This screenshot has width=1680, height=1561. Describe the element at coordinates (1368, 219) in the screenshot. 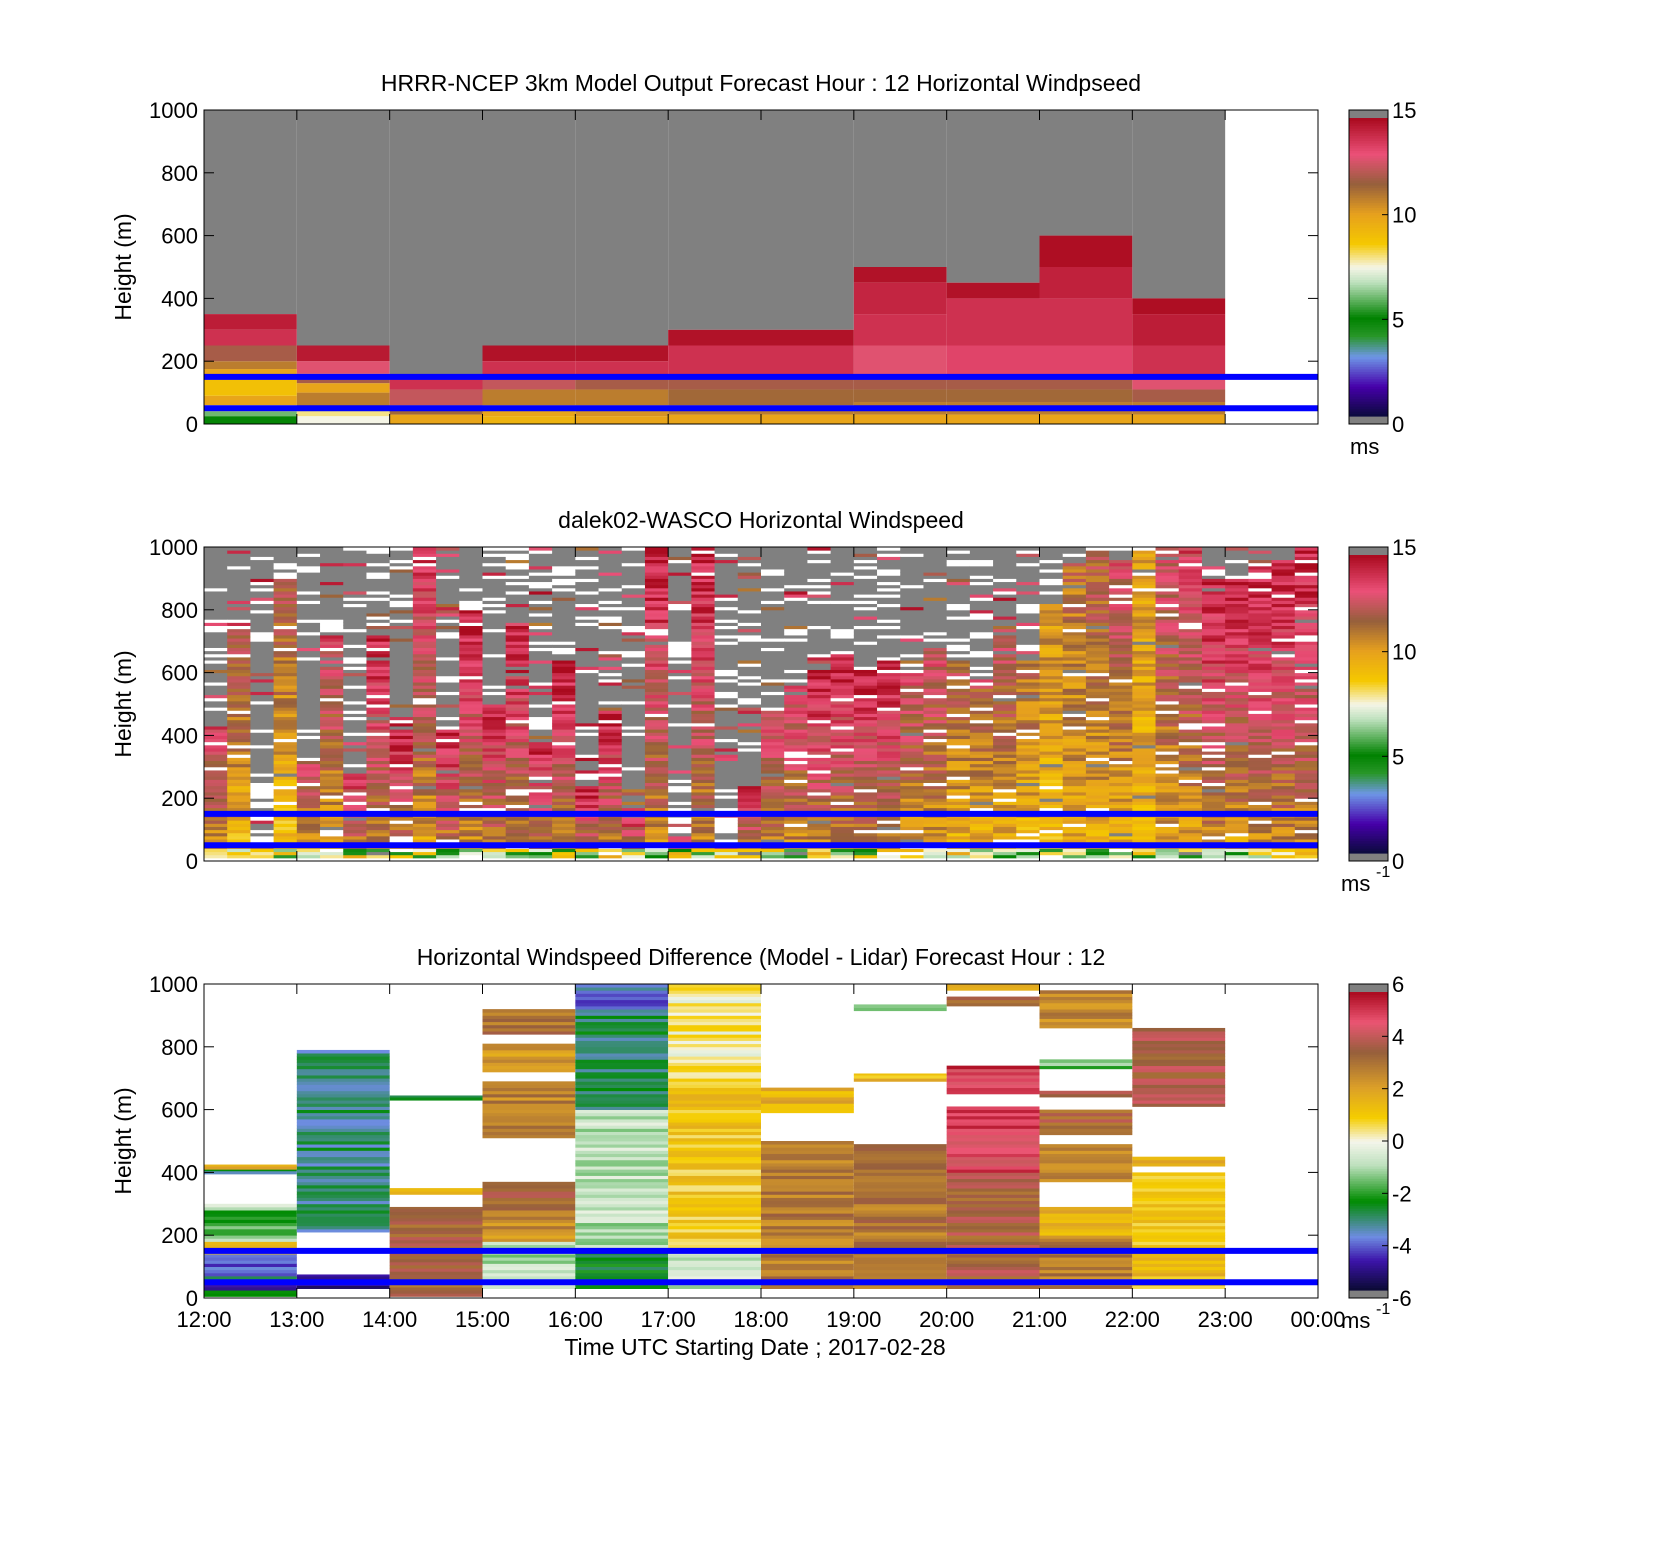

I see `colorbar-step` at that location.